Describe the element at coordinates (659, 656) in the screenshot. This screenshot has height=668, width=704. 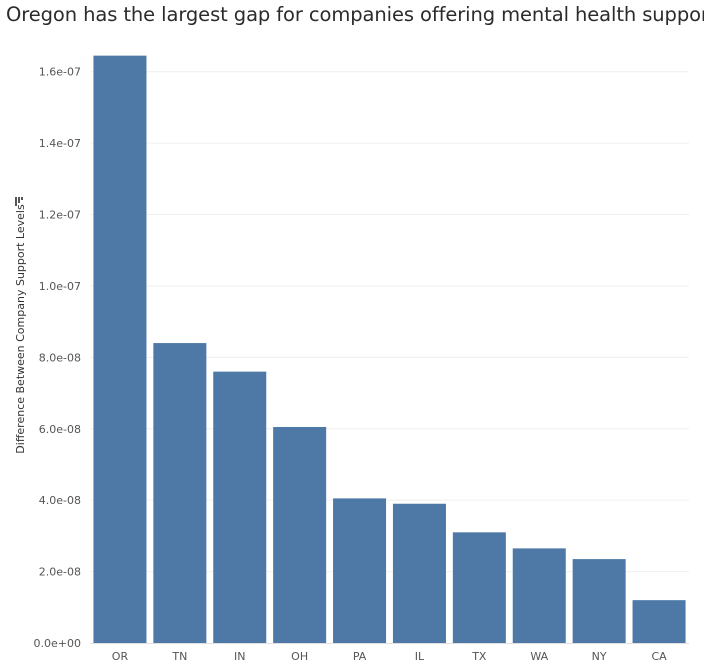
I see `x-tick-label: CA` at that location.